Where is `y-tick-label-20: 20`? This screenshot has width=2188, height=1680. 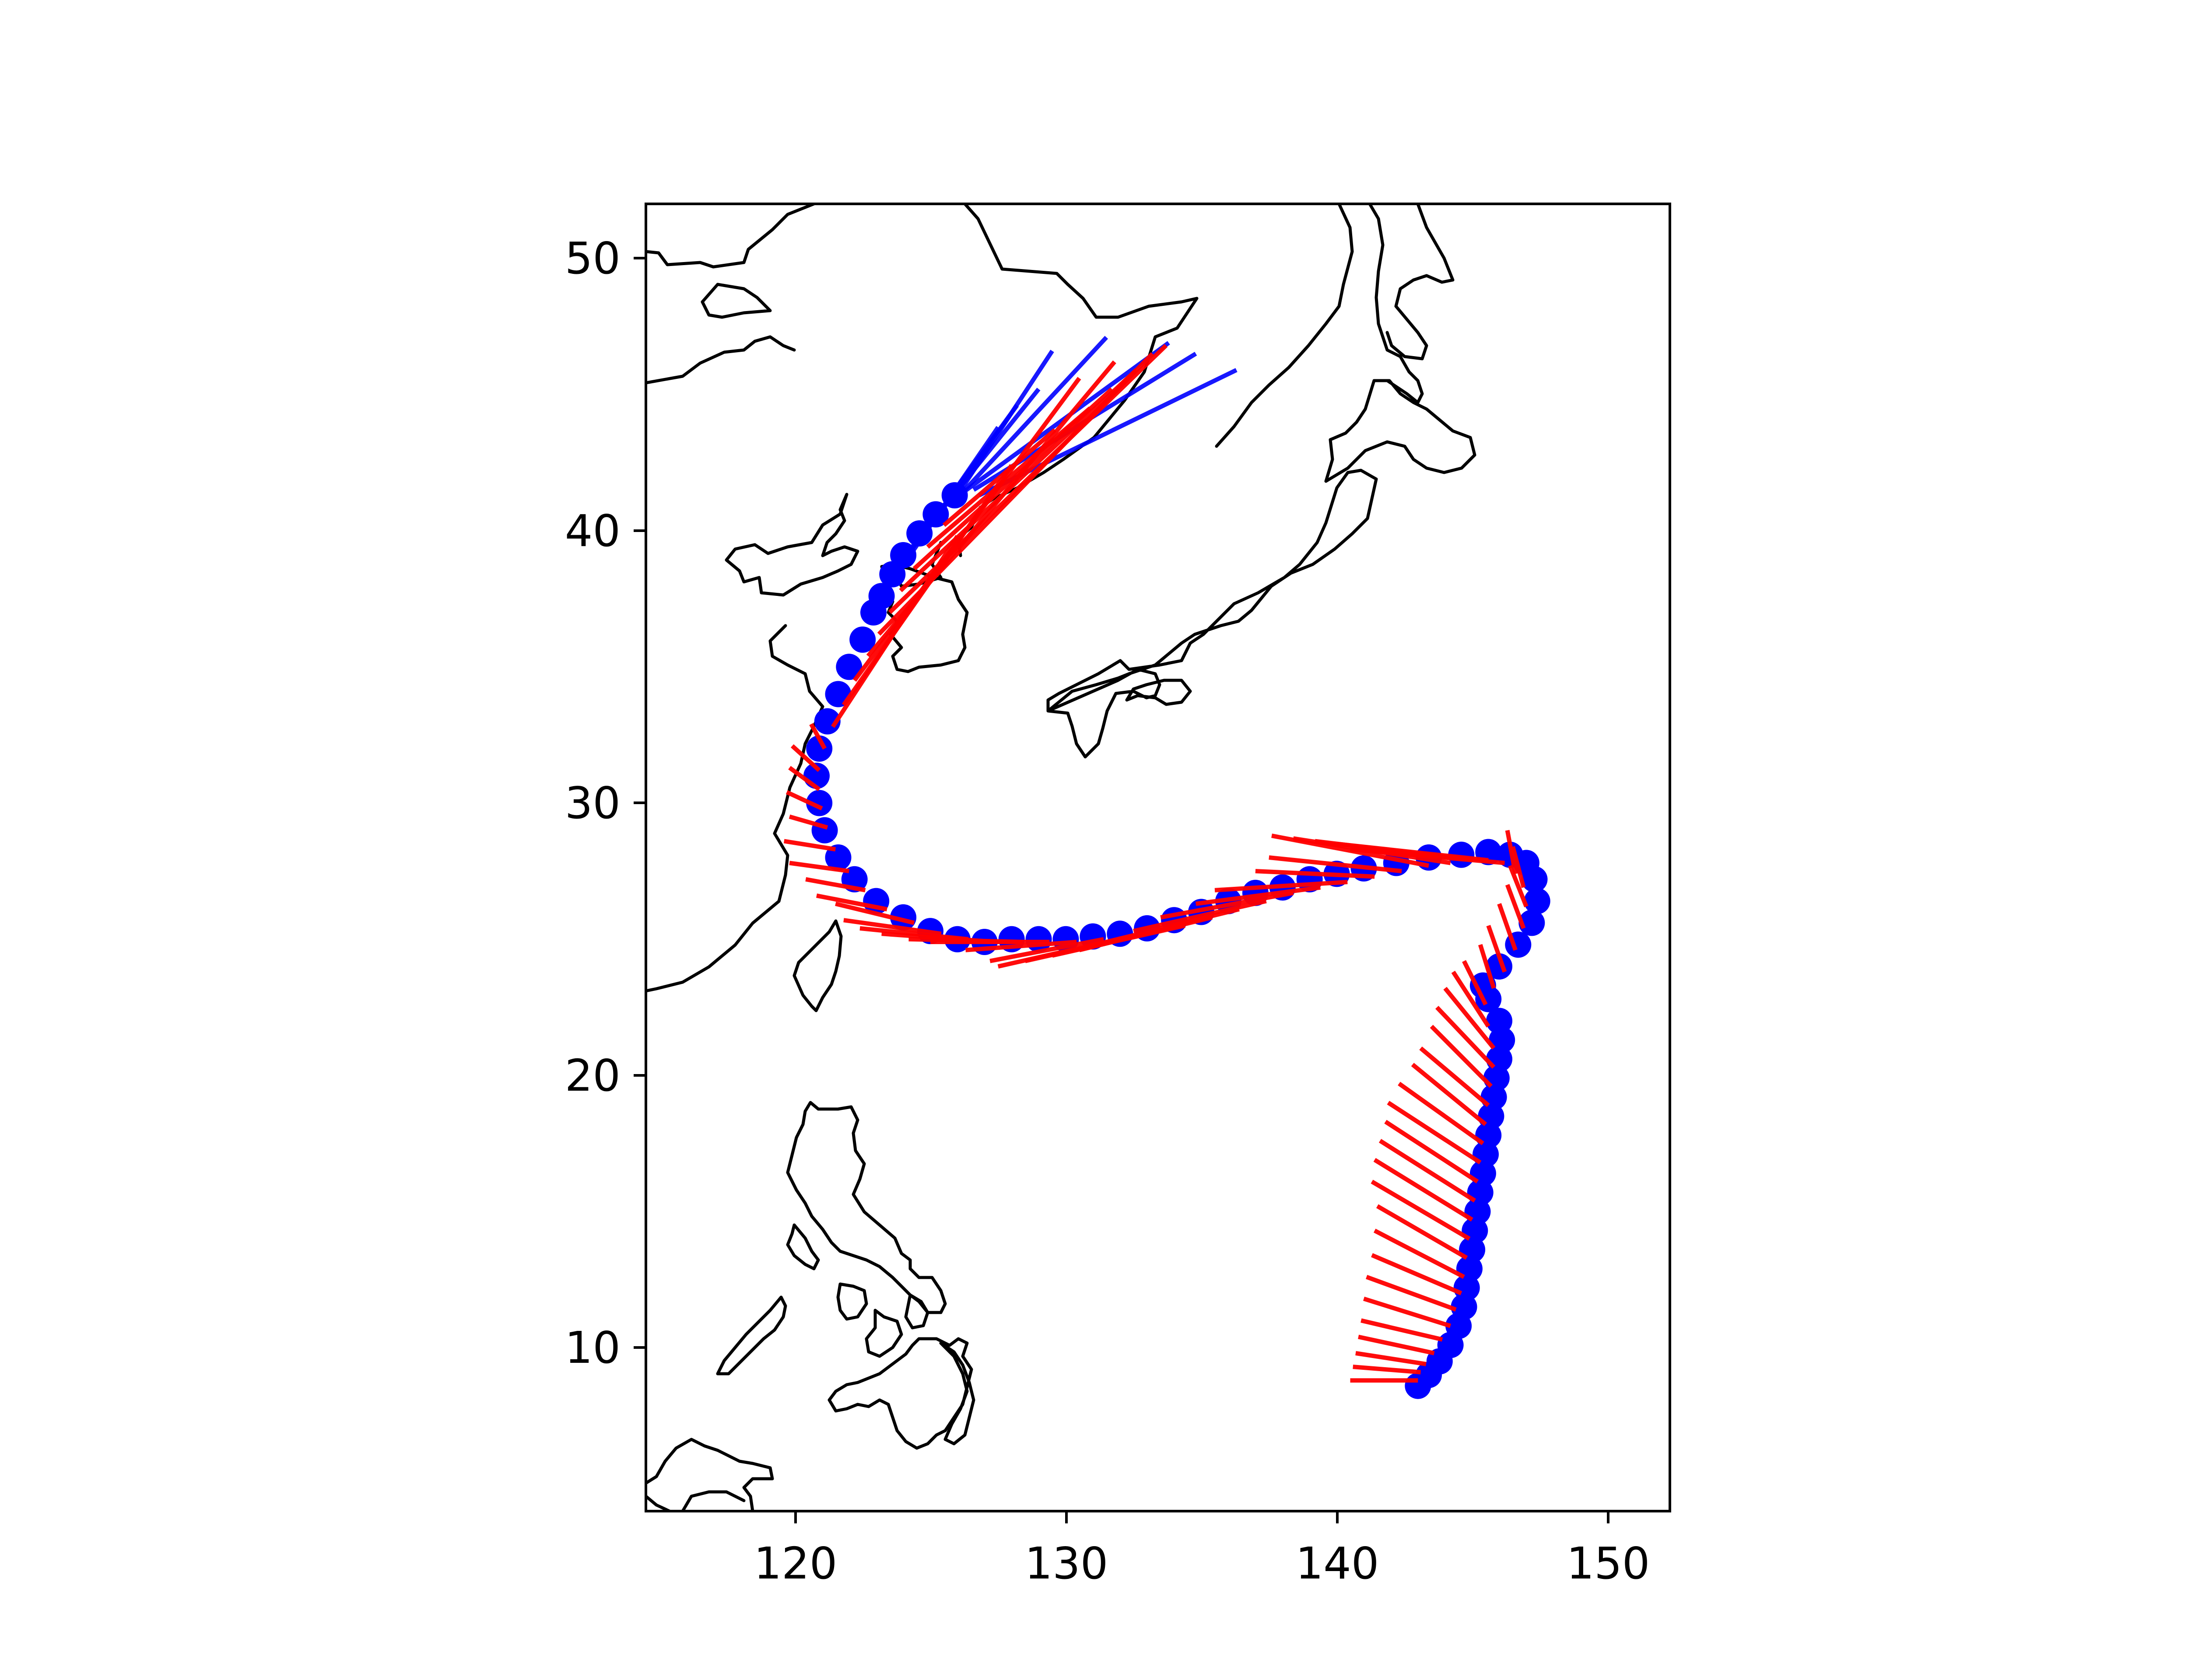 y-tick-label-20: 20 is located at coordinates (593, 1075).